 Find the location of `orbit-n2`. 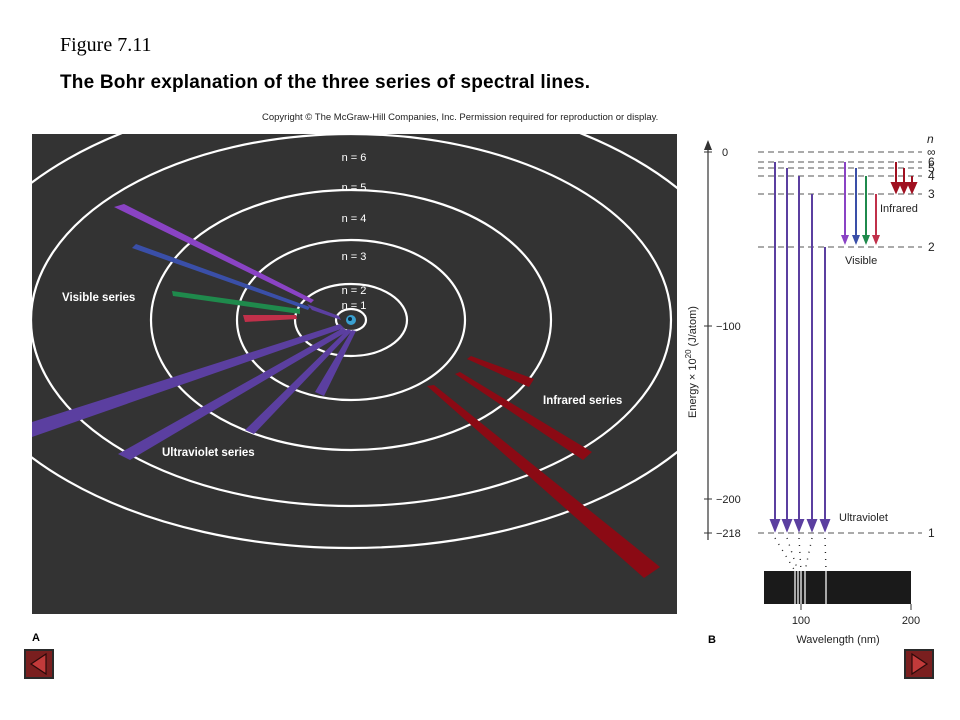

orbit-n2 is located at coordinates (351, 320).